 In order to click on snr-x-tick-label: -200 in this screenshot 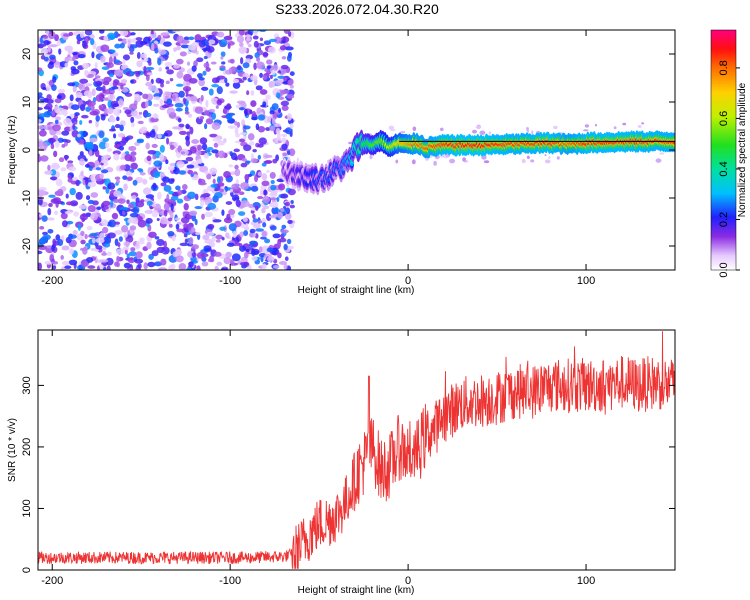, I will do `click(52, 581)`.